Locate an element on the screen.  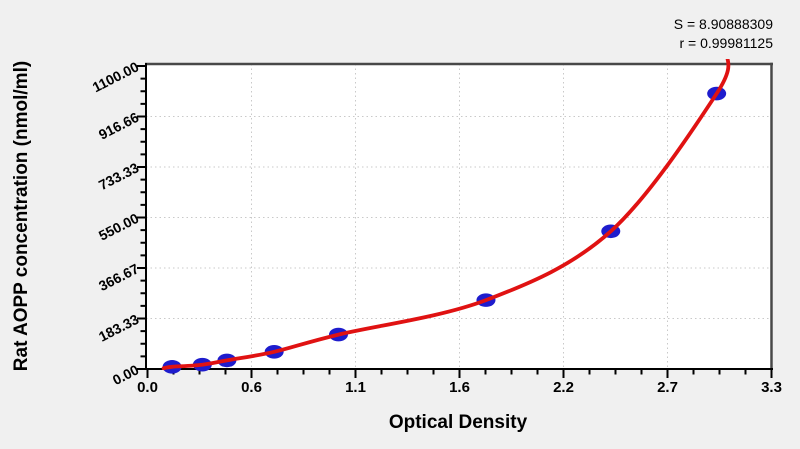
y-tick-label: 183.33 is located at coordinates (119, 328).